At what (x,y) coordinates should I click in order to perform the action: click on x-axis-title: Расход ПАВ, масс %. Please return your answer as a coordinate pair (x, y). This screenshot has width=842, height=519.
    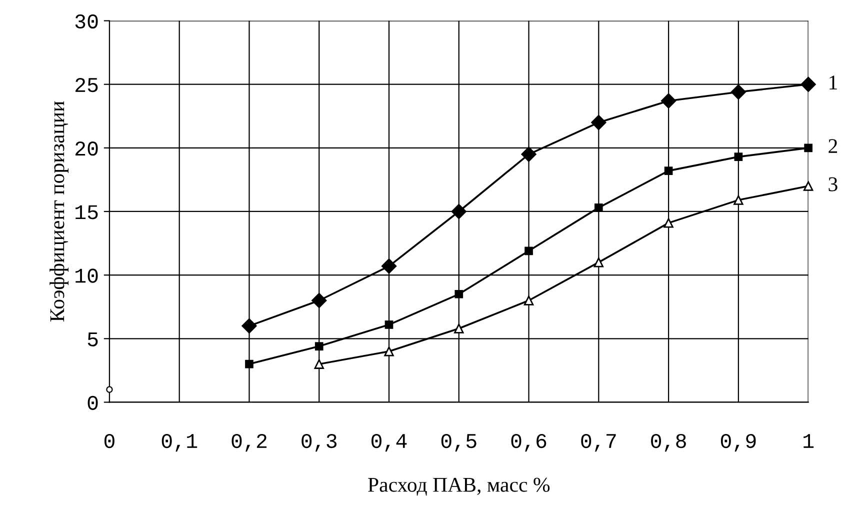
    Looking at the image, I should click on (459, 487).